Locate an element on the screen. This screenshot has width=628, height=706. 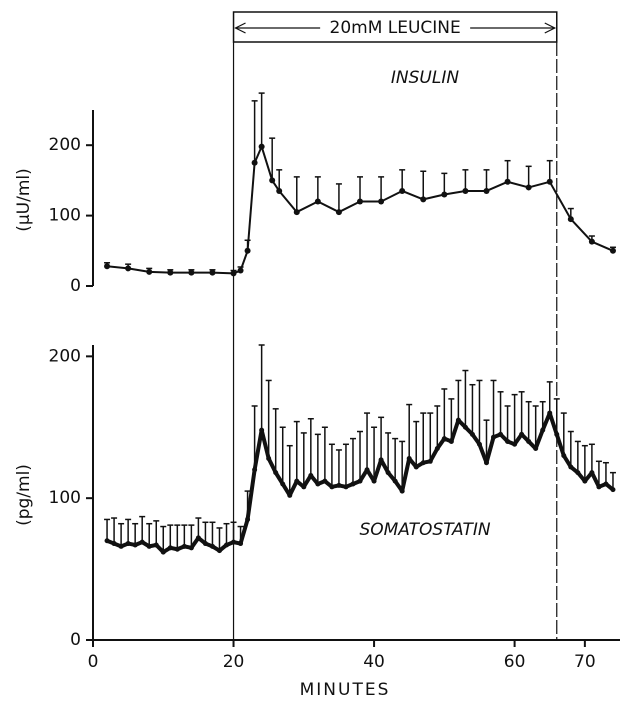
y-axis-label: (pg/ml) is located at coordinates (24, 495).